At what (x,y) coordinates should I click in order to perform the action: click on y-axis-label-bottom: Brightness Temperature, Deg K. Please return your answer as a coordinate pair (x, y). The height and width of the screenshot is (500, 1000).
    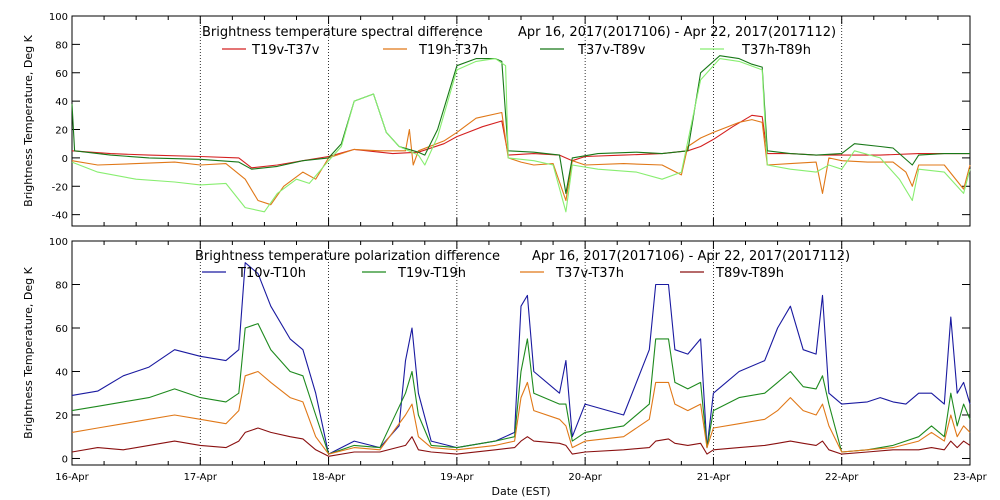
    Looking at the image, I should click on (28, 352).